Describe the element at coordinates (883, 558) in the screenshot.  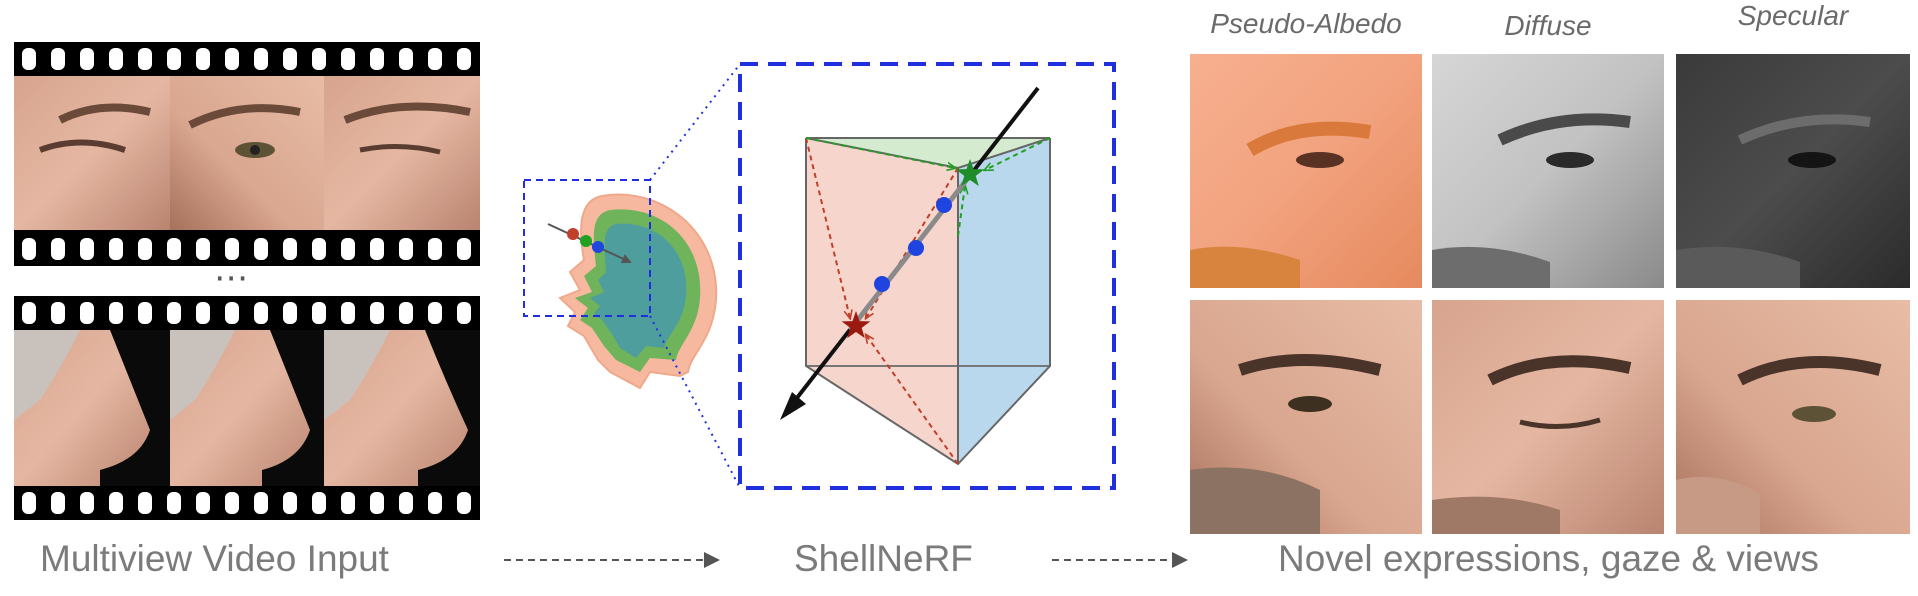
I see `stage-label-model: ShellNeRF` at that location.